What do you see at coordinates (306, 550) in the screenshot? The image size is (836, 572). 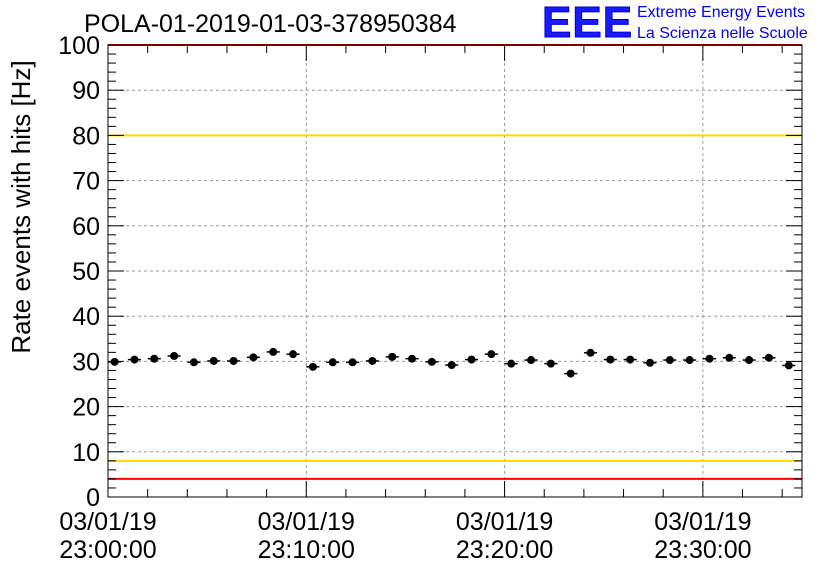 I see `x-tick-time-label: 23:10:00` at bounding box center [306, 550].